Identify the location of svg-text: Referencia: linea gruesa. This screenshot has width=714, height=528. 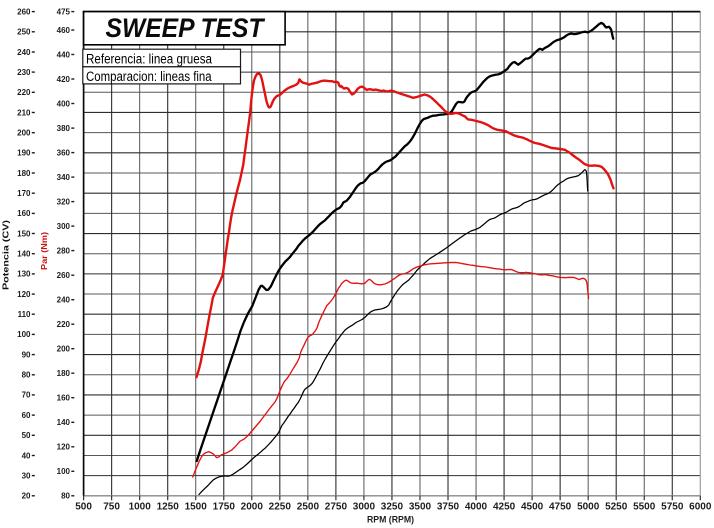
(149, 58).